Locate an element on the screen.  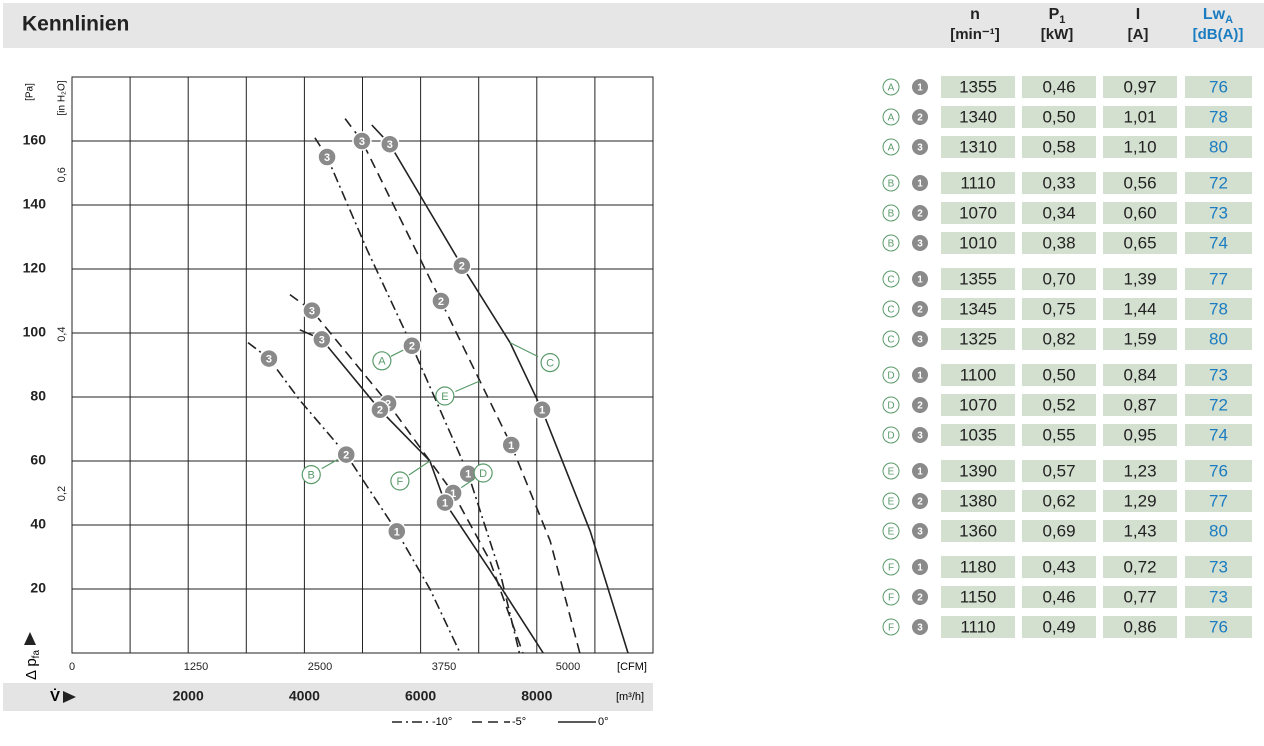
curve-letter: F is located at coordinates (891, 568).